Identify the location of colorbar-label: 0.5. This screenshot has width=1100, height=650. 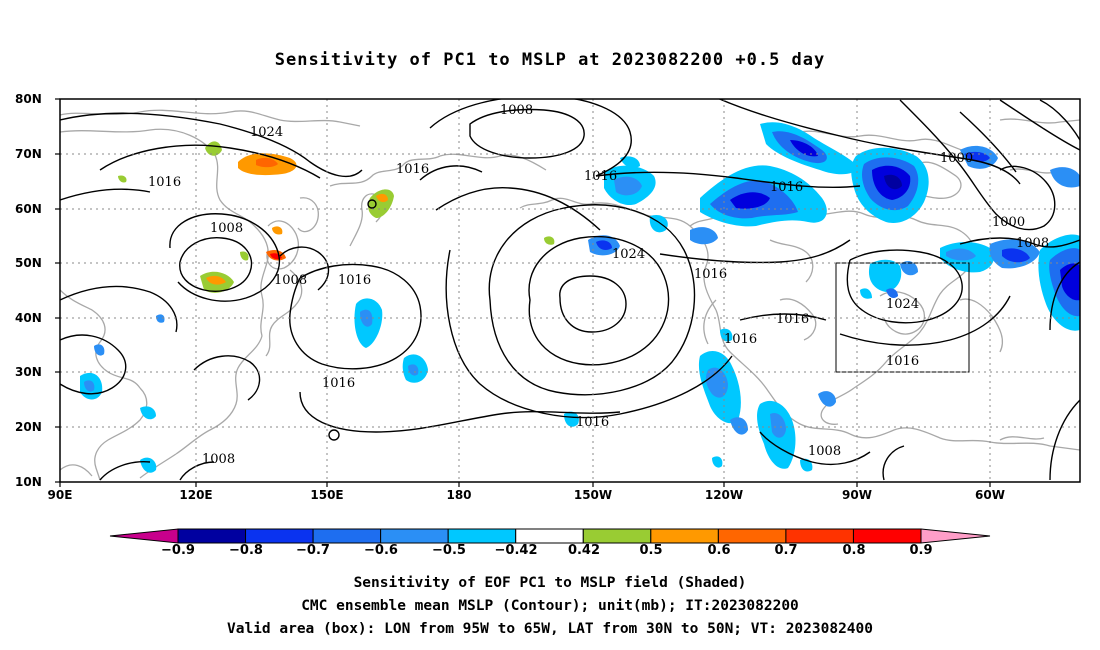
(651, 550).